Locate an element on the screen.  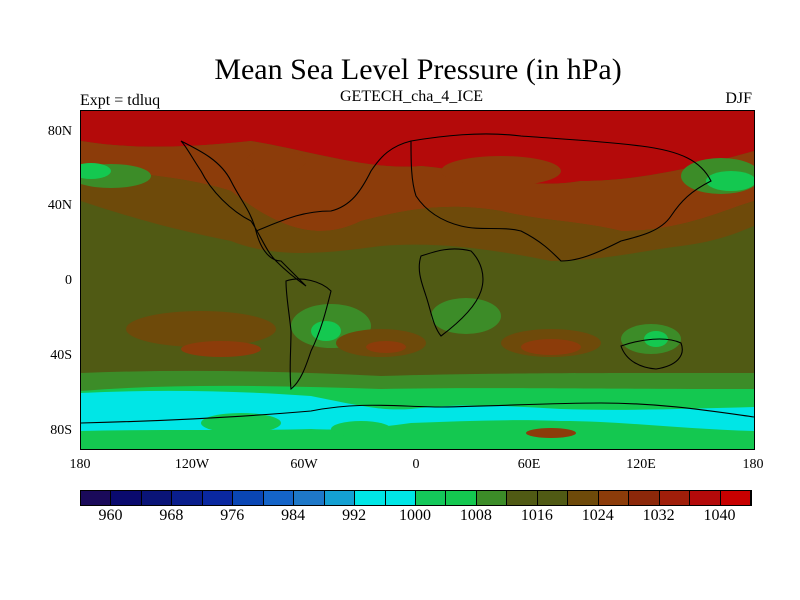
experiment-label: Expt = tdluq is located at coordinates (120, 100).